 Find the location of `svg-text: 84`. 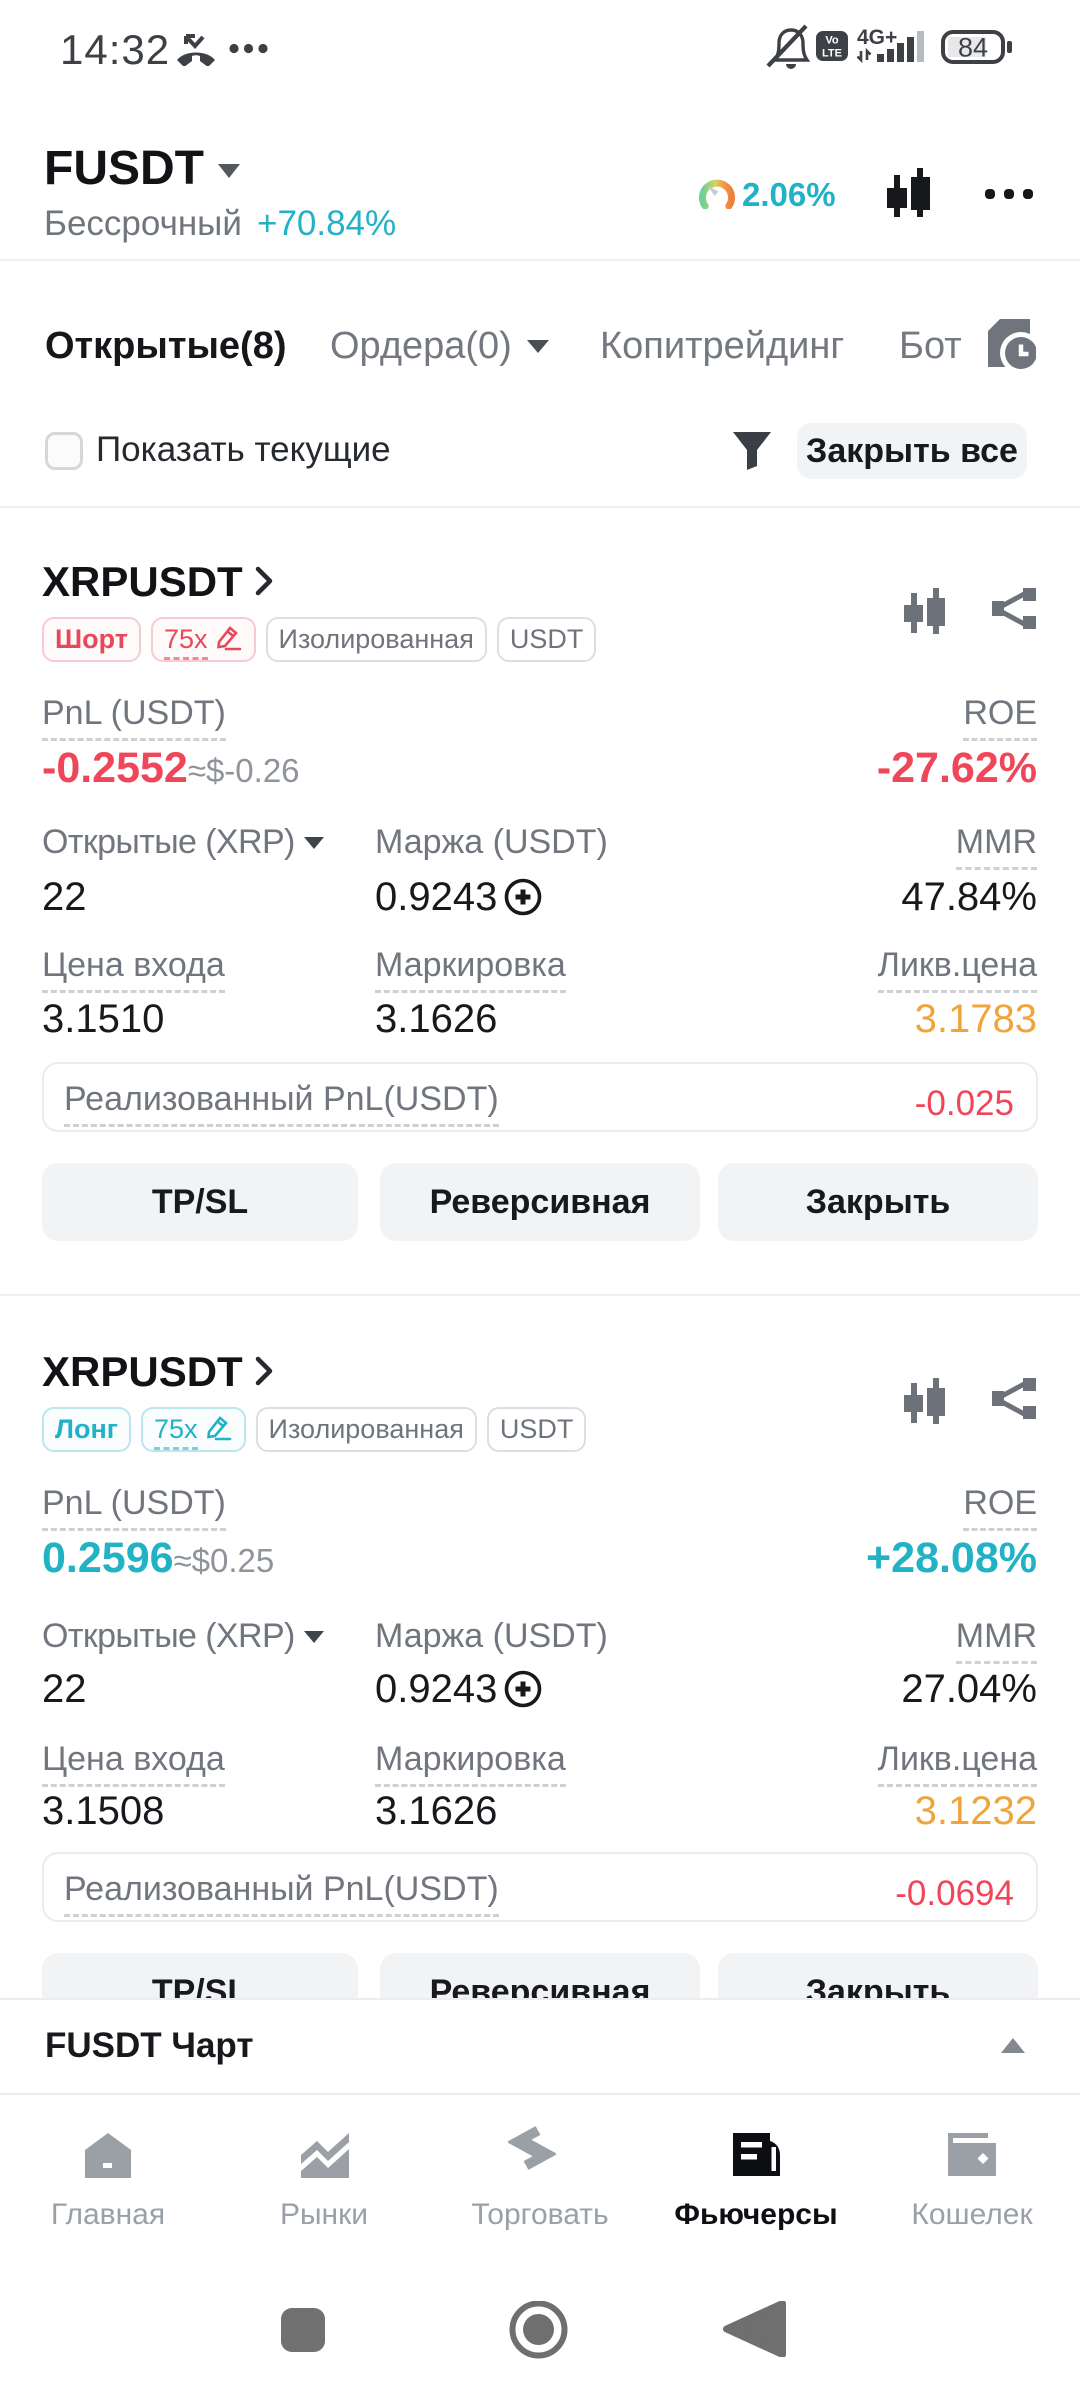

svg-text: 84 is located at coordinates (973, 48).